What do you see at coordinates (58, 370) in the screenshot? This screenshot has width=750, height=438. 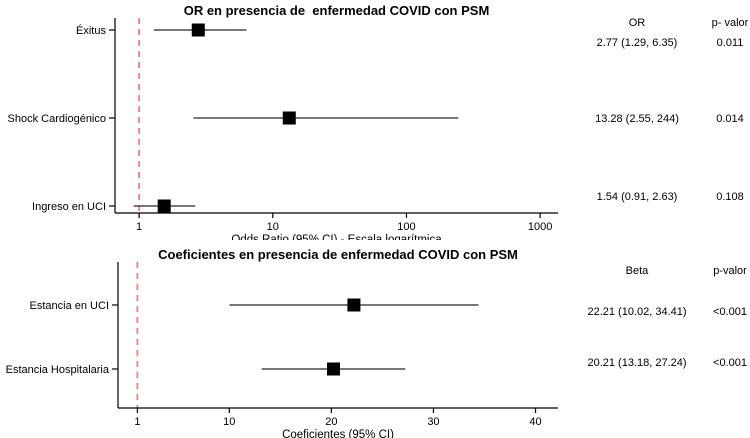 I see `category-label: Estancia Hospitalaria` at bounding box center [58, 370].